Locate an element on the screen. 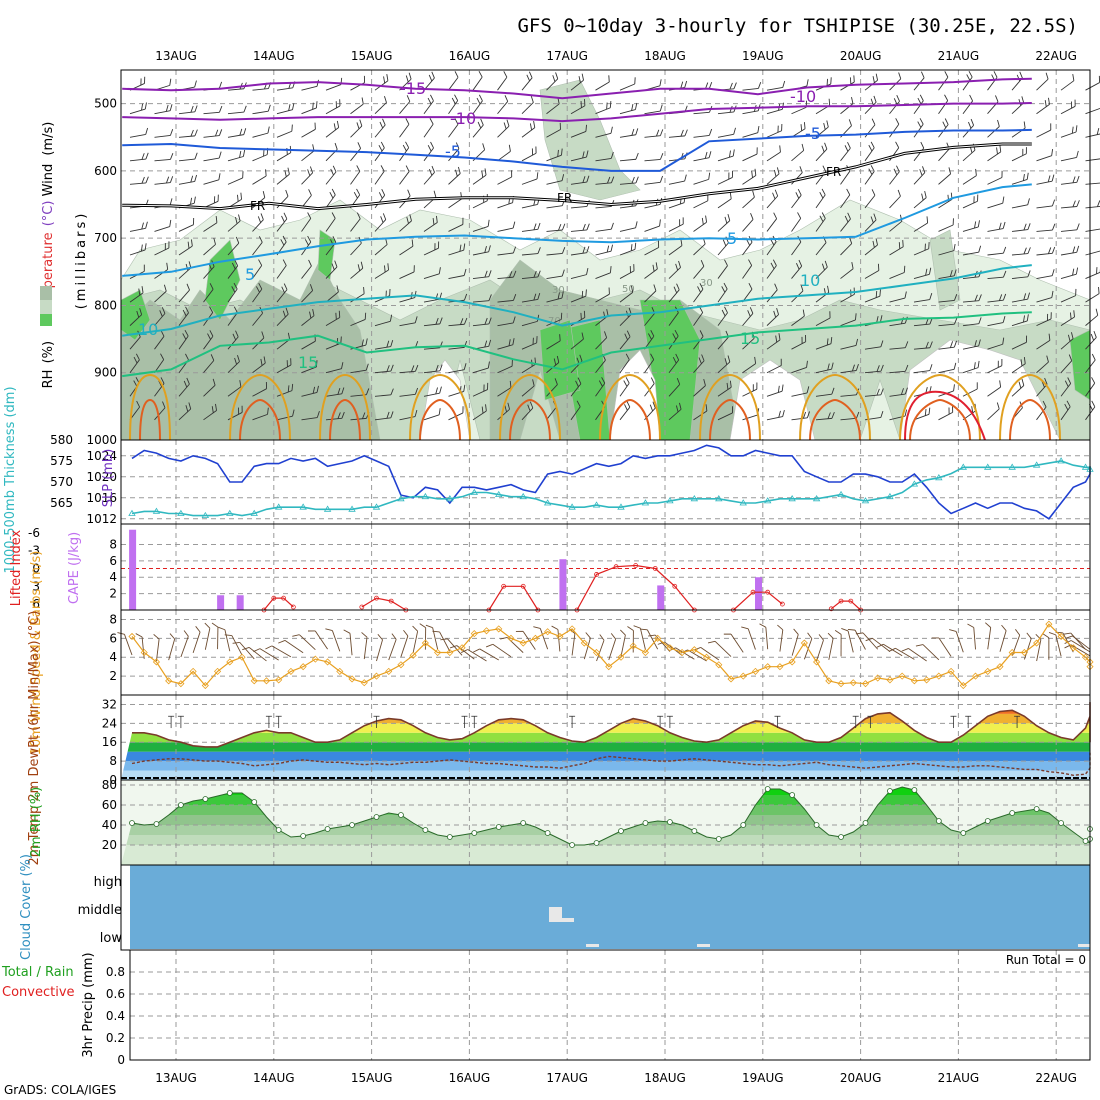  panel-cape-lifted-index: -6 -3 0 3 6 2 4 6 8 is located at coordinates (559, 568).